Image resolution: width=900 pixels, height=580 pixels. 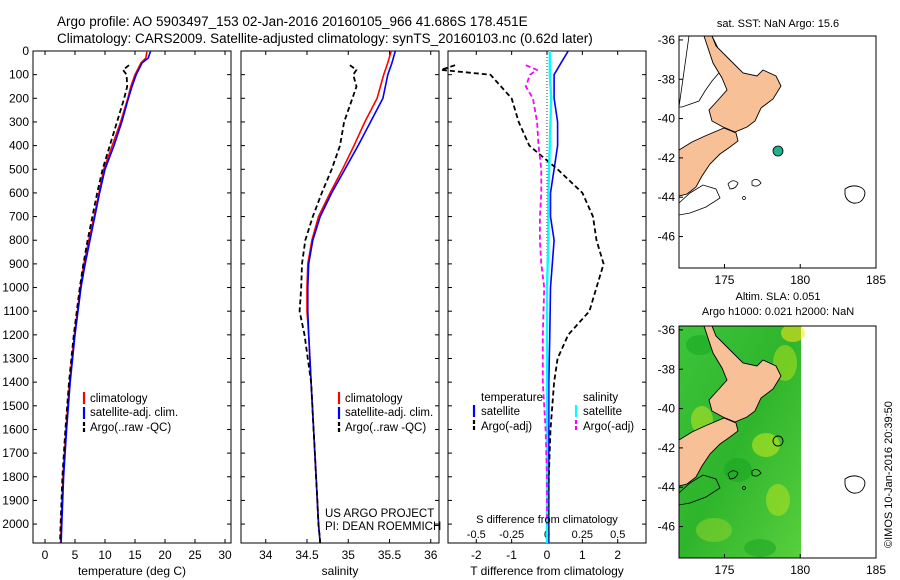 I want to click on project-credit-line-2: PI: DEAN ROEMMICH, so click(x=383, y=527).